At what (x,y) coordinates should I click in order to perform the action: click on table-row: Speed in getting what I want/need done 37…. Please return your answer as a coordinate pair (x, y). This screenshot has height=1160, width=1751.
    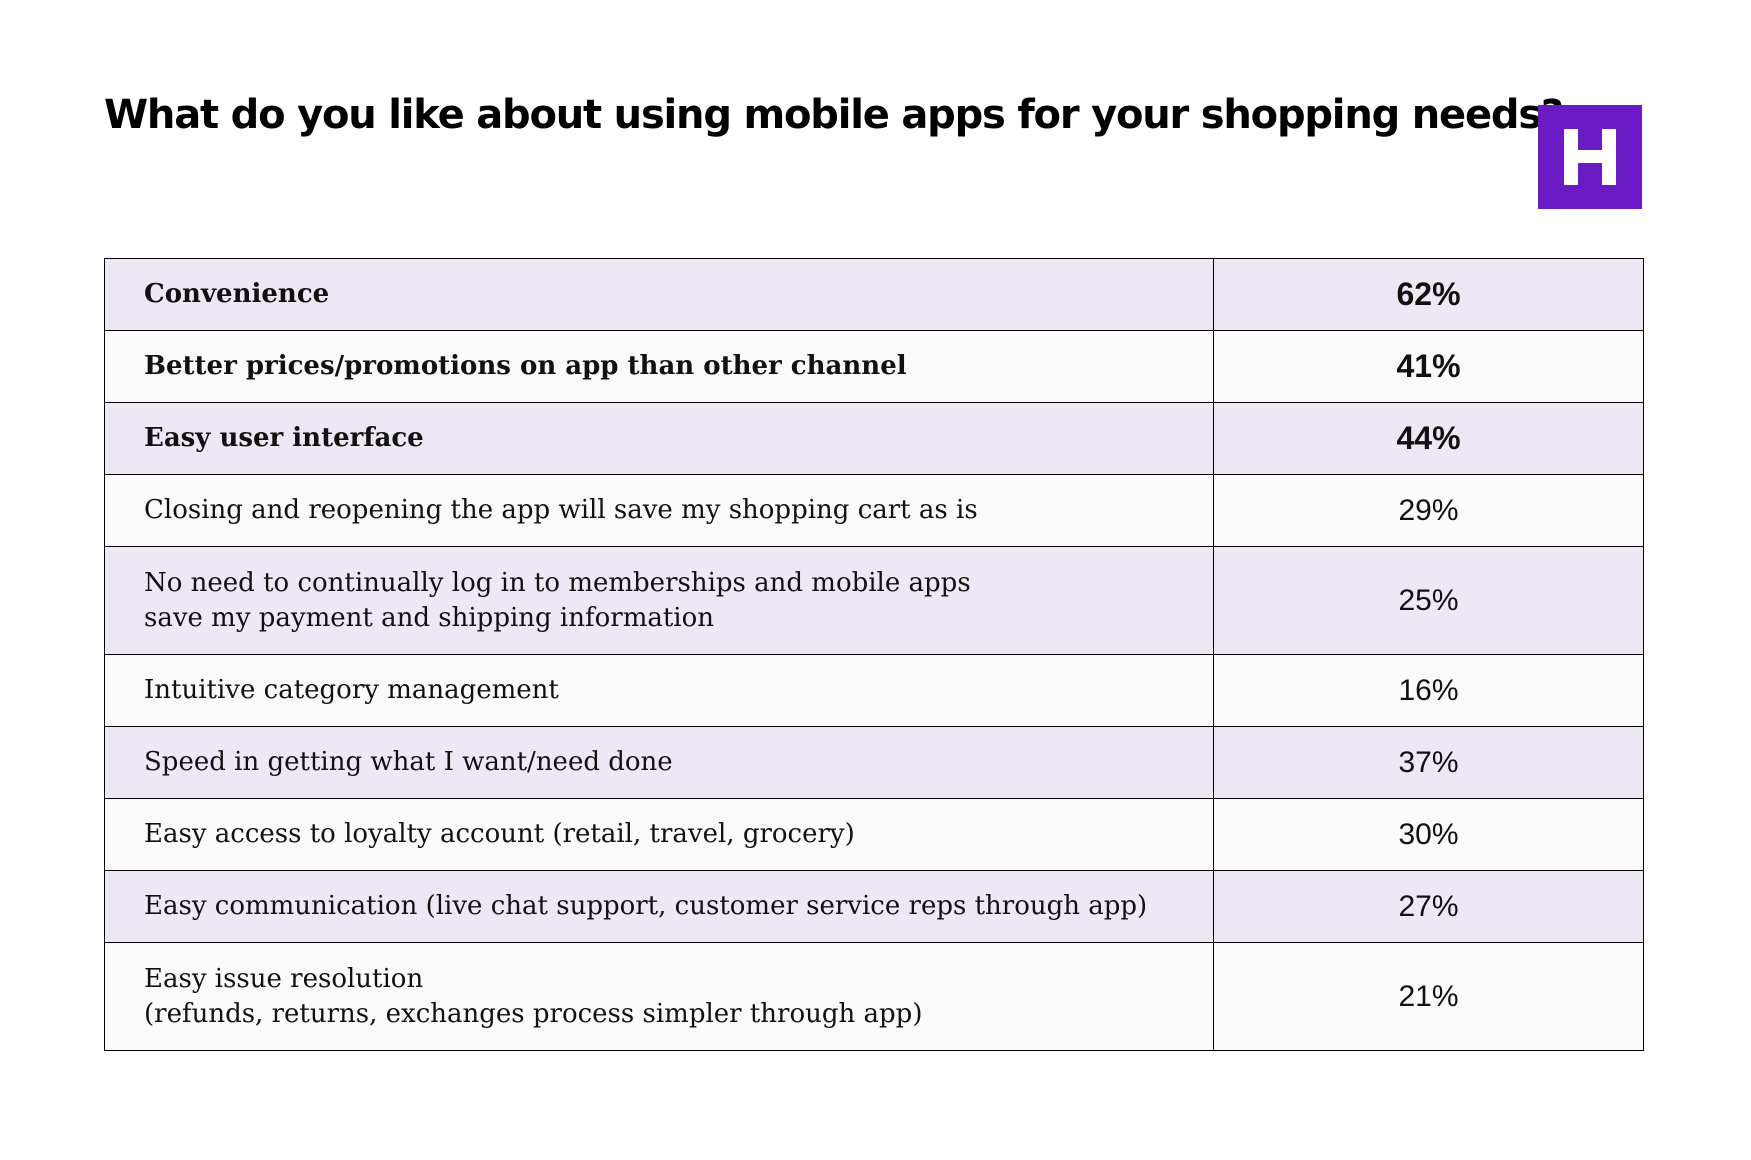
    Looking at the image, I should click on (874, 762).